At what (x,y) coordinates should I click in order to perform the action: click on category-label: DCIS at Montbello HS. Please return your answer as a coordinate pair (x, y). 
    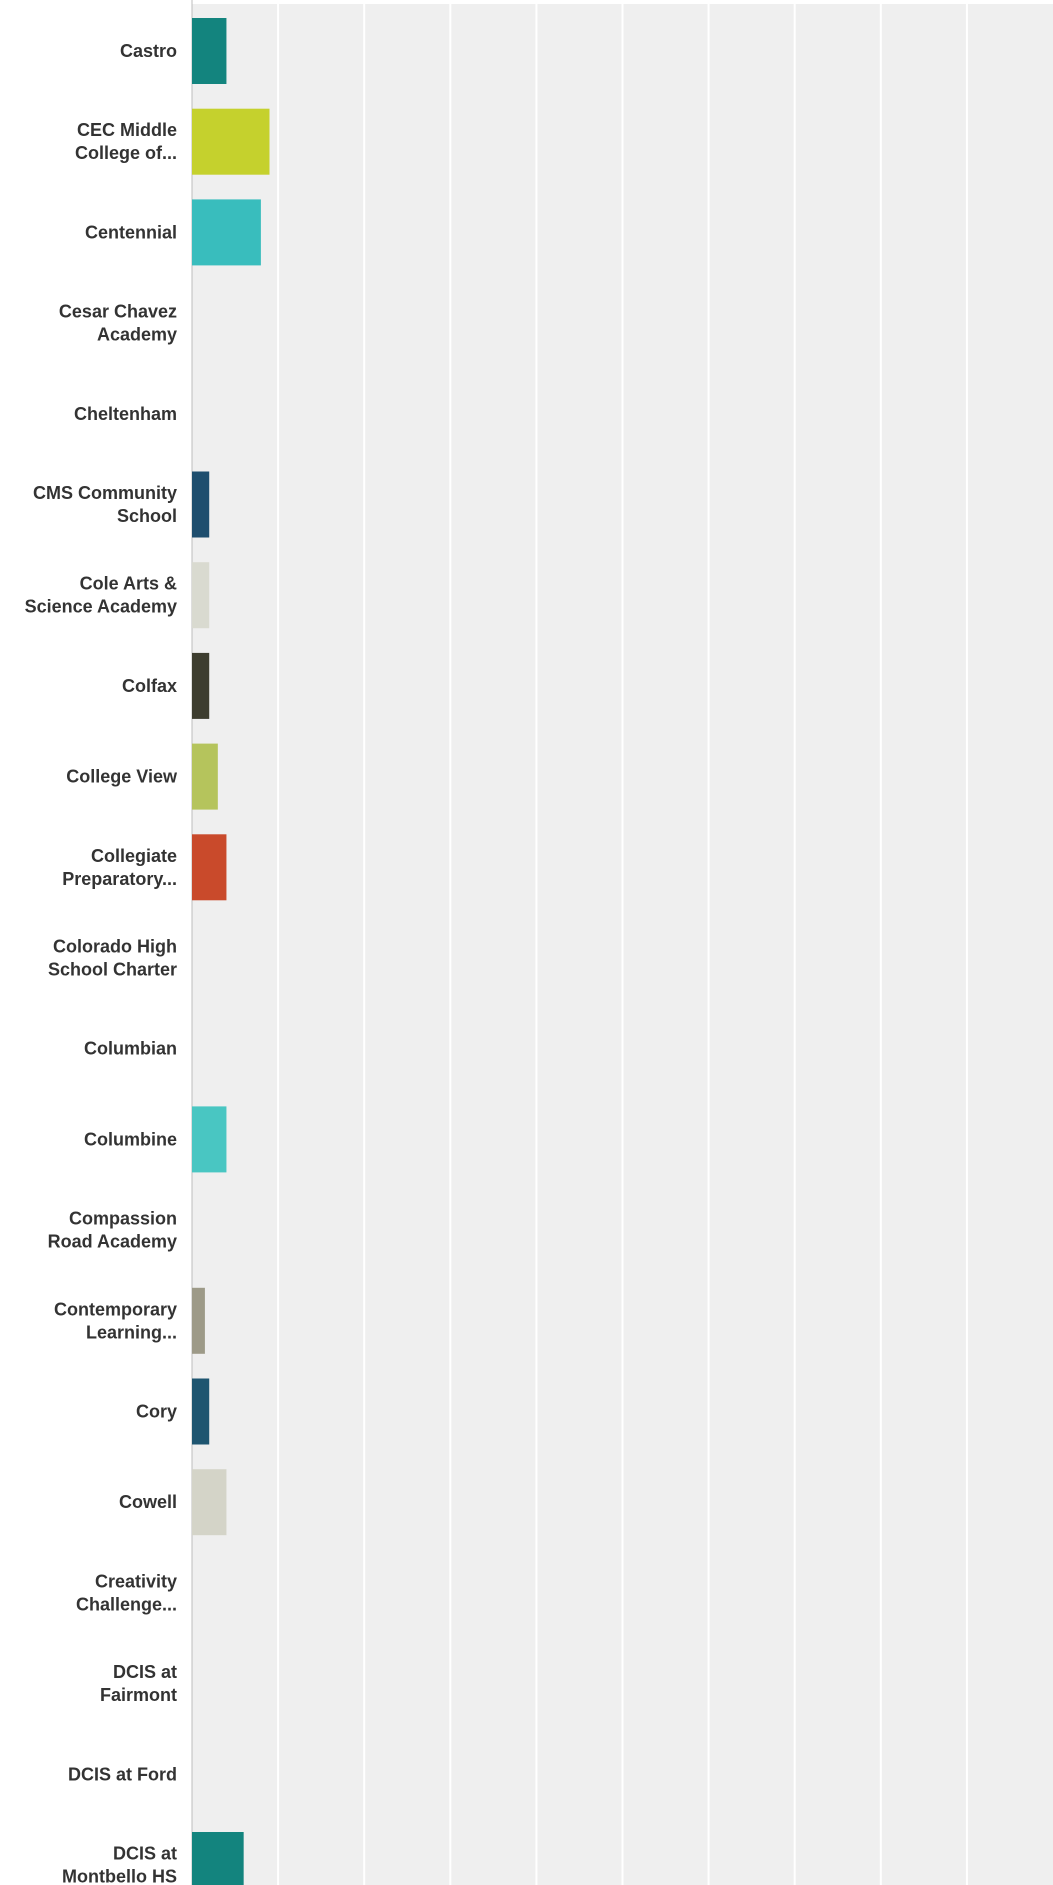
    Looking at the image, I should click on (119, 1864).